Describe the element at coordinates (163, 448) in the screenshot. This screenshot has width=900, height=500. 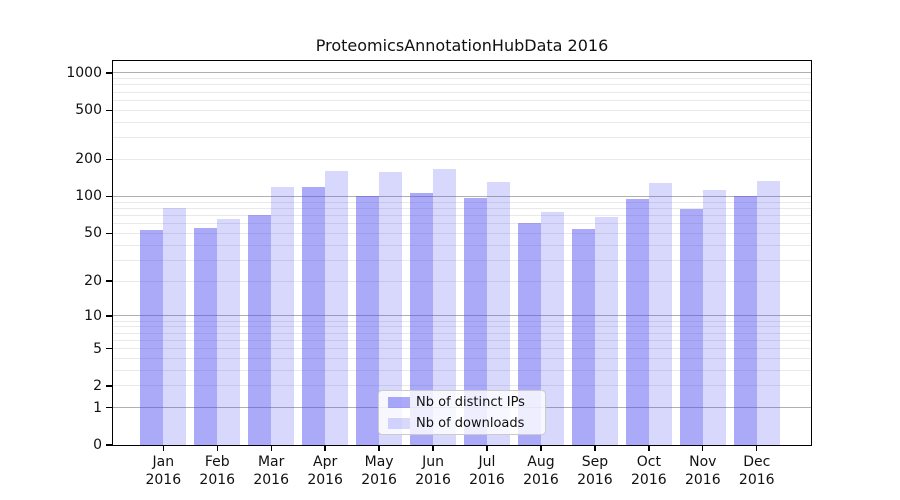
I see `x-tick-jan` at that location.